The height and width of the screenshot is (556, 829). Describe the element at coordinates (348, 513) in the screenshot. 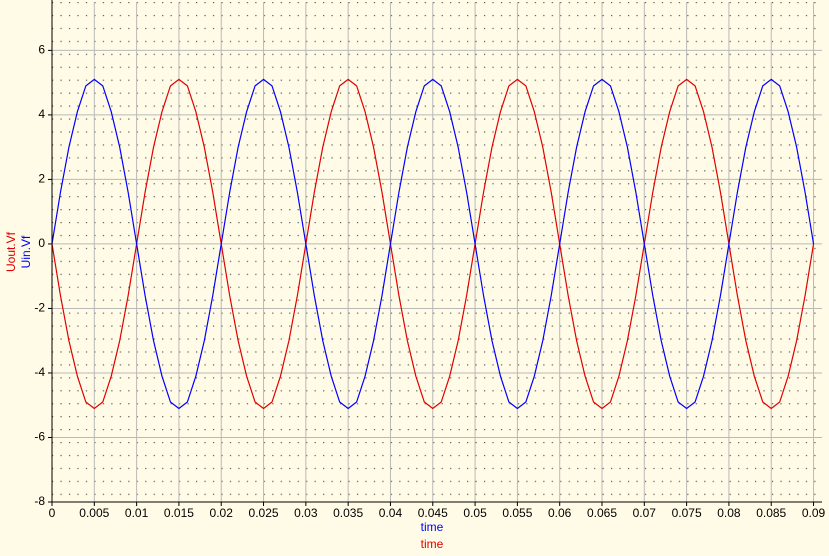

I see `x-tick-label: 0.035` at that location.